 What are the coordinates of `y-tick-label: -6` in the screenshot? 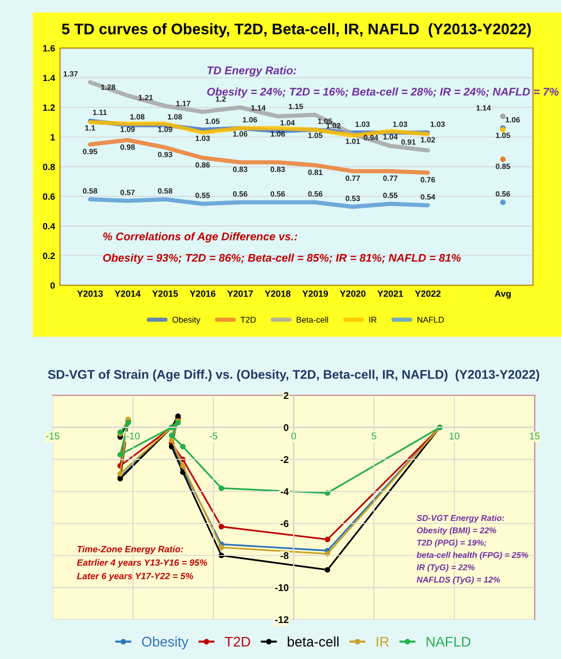 It's located at (284, 524).